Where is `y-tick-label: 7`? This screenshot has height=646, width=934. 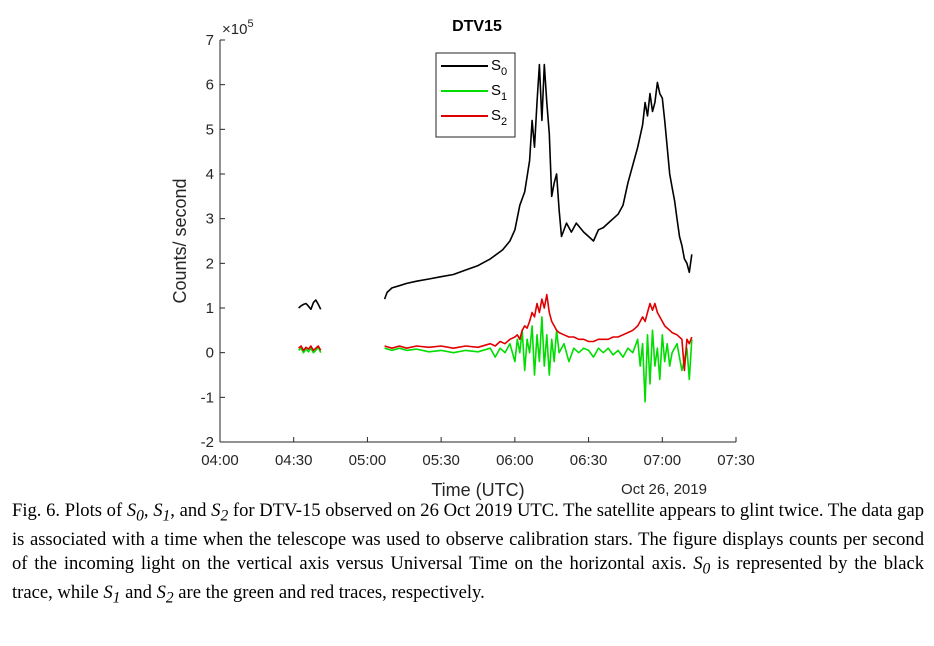 y-tick-label: 7 is located at coordinates (210, 40).